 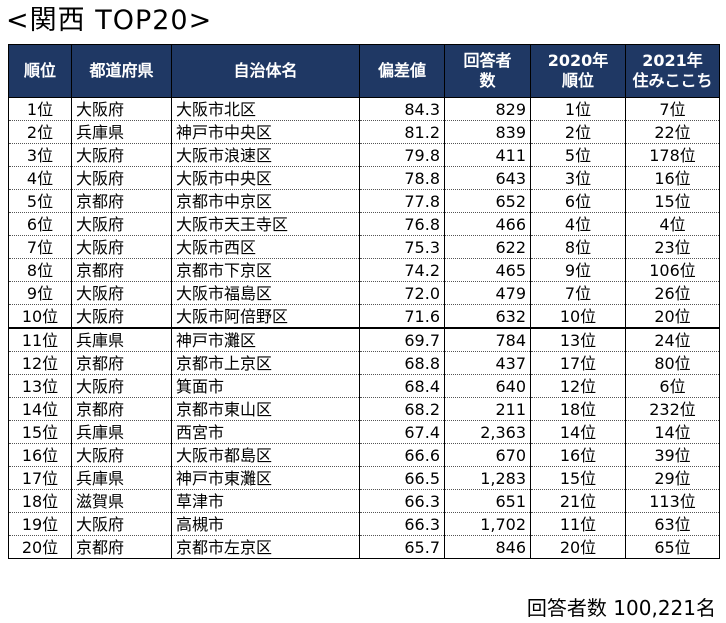 I want to click on cell-rank-2020: 21位, so click(x=578, y=501).